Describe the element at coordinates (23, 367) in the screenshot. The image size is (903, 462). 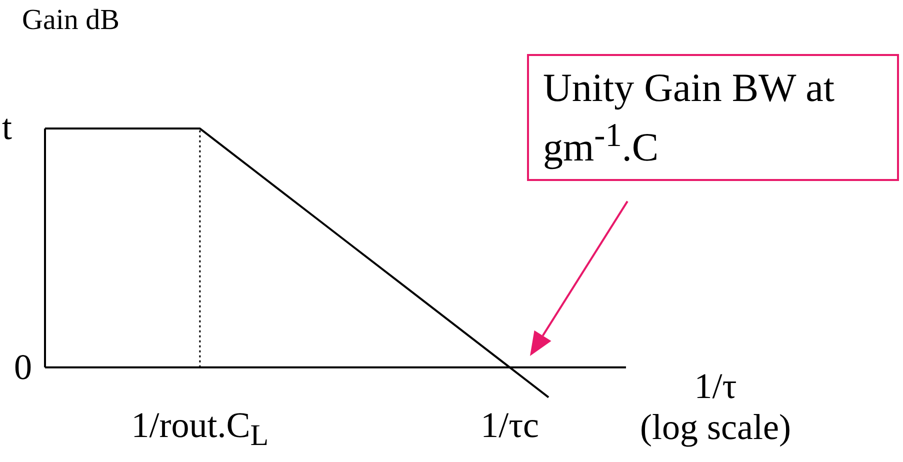
I see `text: 0` at that location.